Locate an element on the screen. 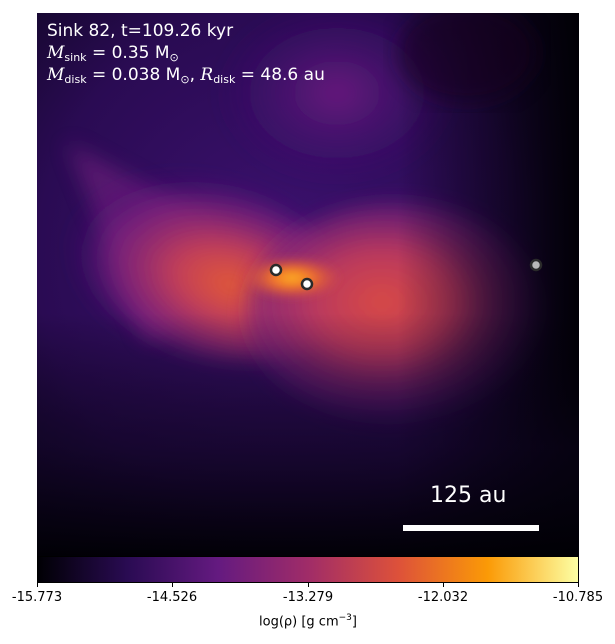 The image size is (615, 644). sinks-layer is located at coordinates (406, 274).